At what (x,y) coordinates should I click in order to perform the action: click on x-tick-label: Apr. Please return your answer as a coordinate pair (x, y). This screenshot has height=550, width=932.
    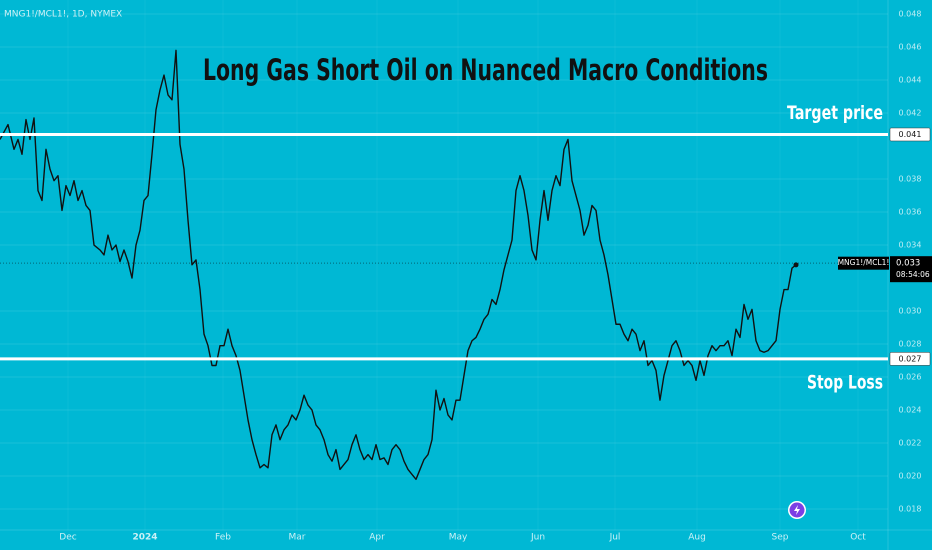
    Looking at the image, I should click on (377, 538).